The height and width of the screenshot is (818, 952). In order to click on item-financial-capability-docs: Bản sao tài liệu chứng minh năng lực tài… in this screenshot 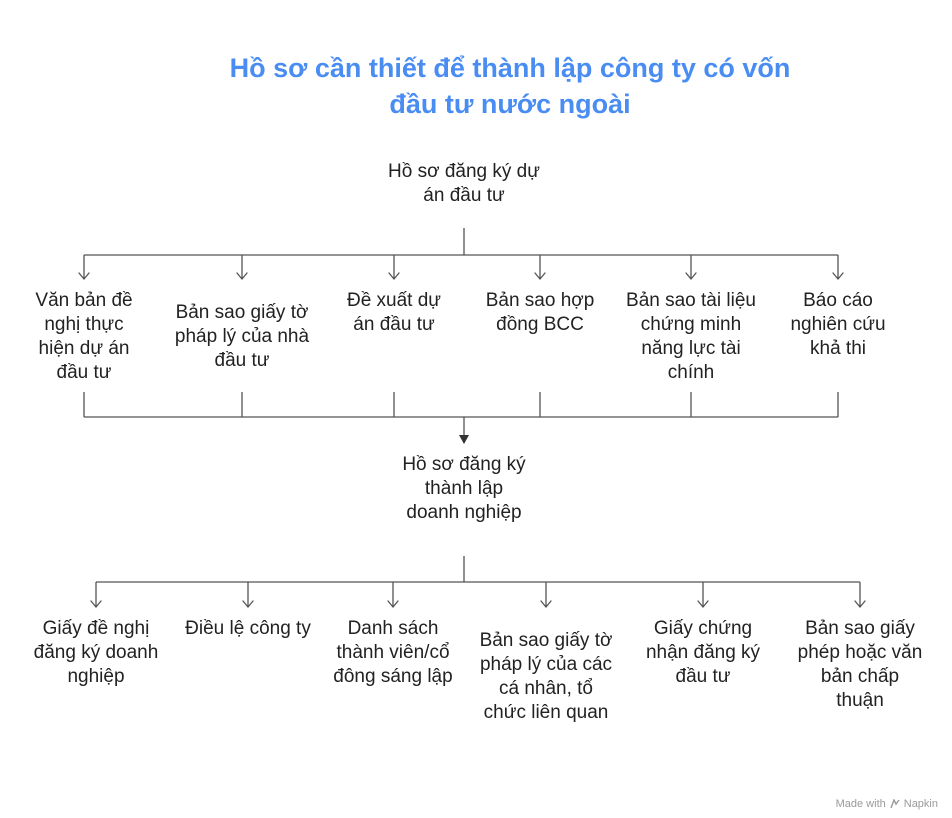, I will do `click(691, 336)`.